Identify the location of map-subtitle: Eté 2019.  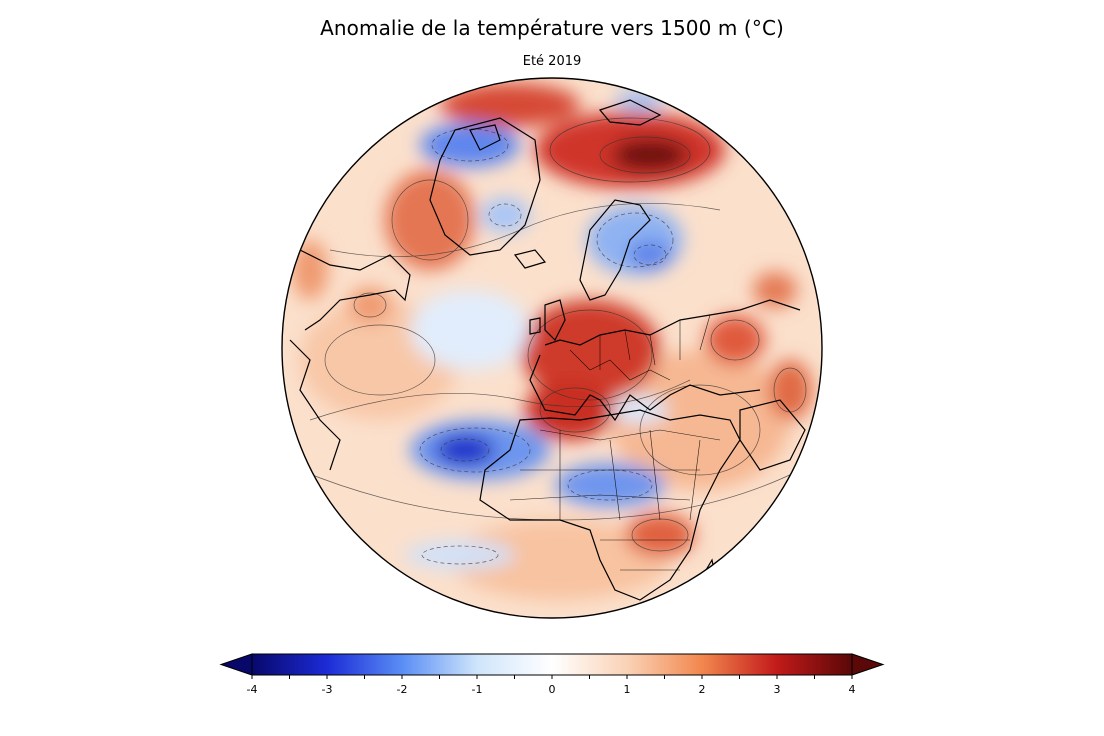
(552, 61).